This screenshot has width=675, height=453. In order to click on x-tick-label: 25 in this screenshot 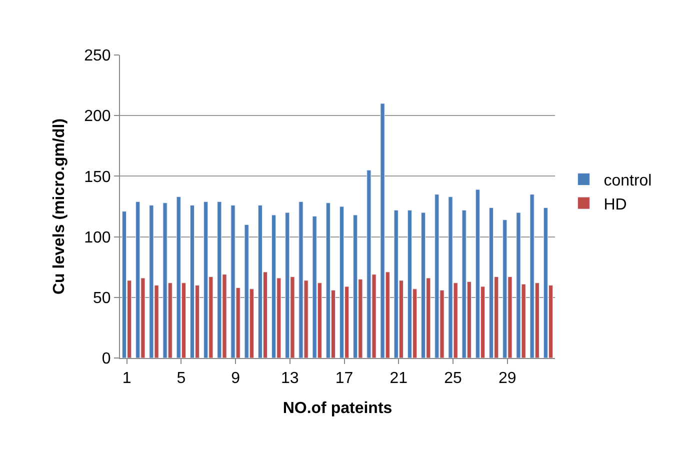, I will do `click(453, 379)`.